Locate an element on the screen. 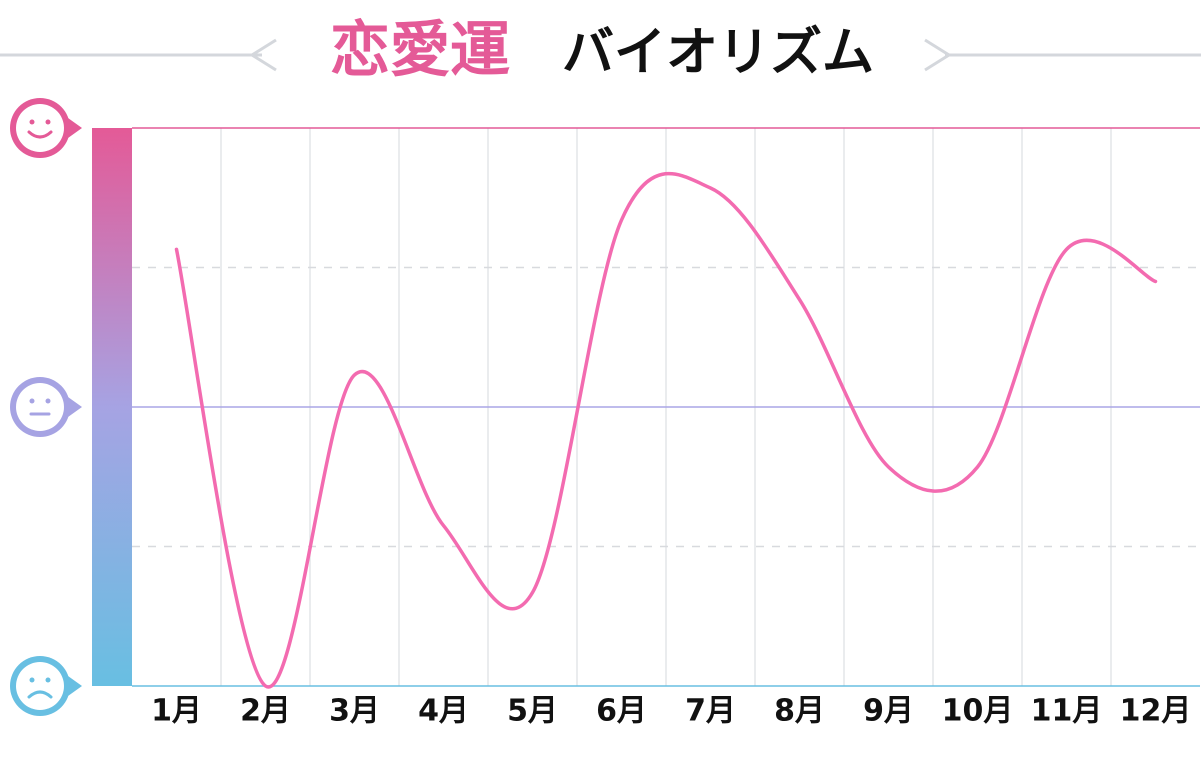  x-tick-label: 1月 is located at coordinates (176, 711).